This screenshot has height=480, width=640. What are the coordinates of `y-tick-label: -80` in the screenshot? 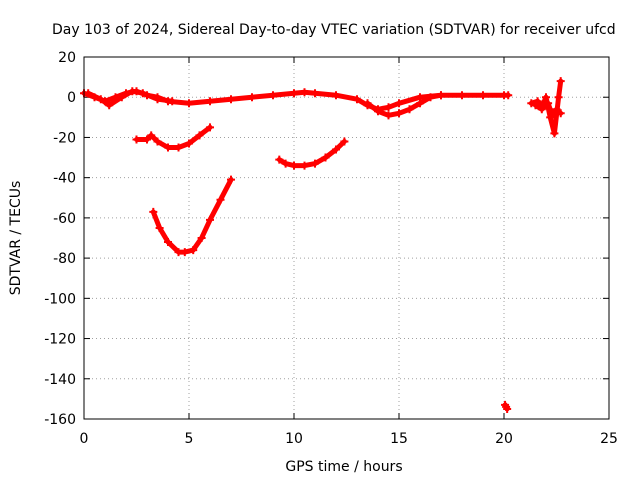 It's located at (64, 259).